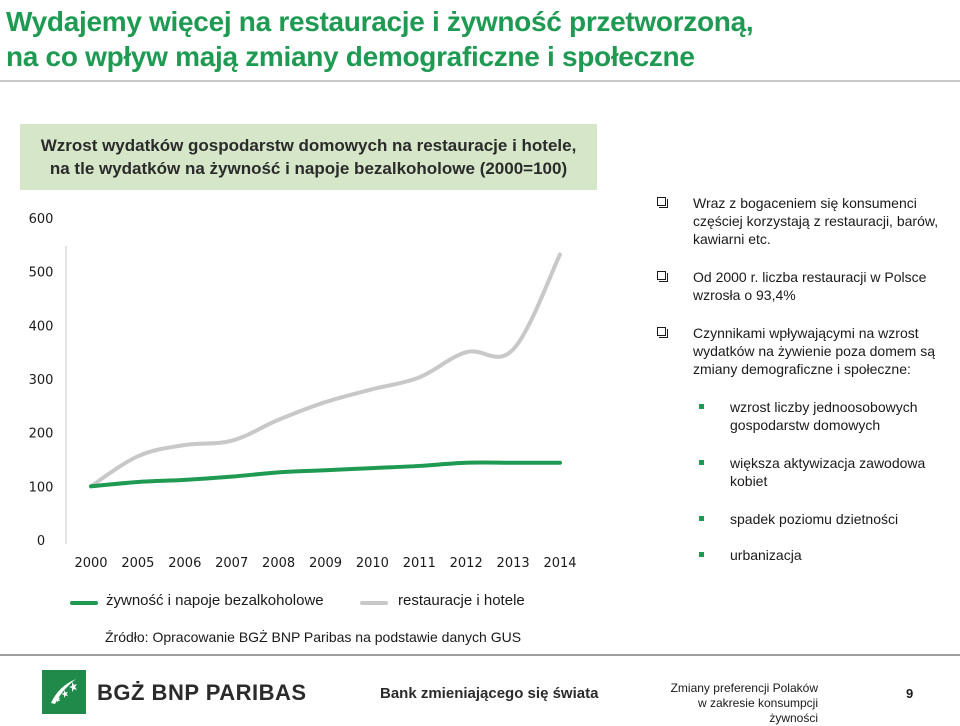  What do you see at coordinates (41, 326) in the screenshot?
I see `y-tick-label: 400` at bounding box center [41, 326].